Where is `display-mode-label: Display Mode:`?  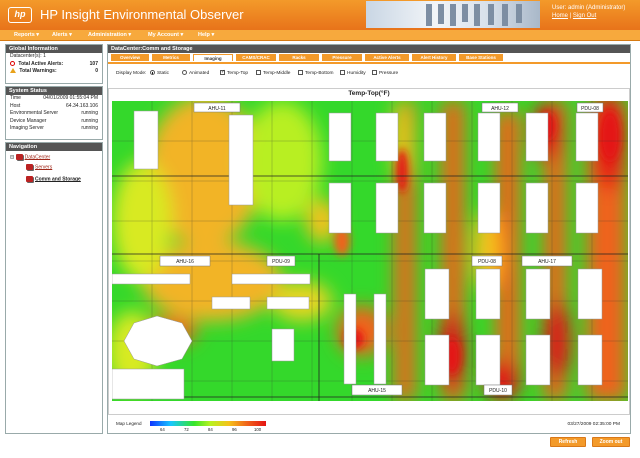 display-mode-label: Display Mode: is located at coordinates (131, 73).